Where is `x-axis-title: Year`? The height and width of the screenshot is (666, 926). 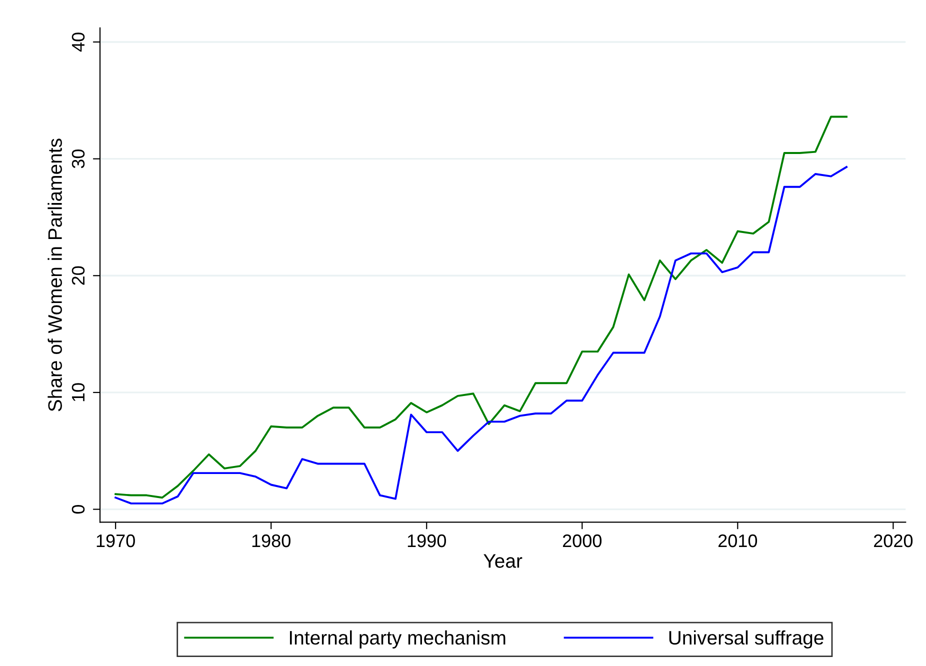 x-axis-title: Year is located at coordinates (503, 561).